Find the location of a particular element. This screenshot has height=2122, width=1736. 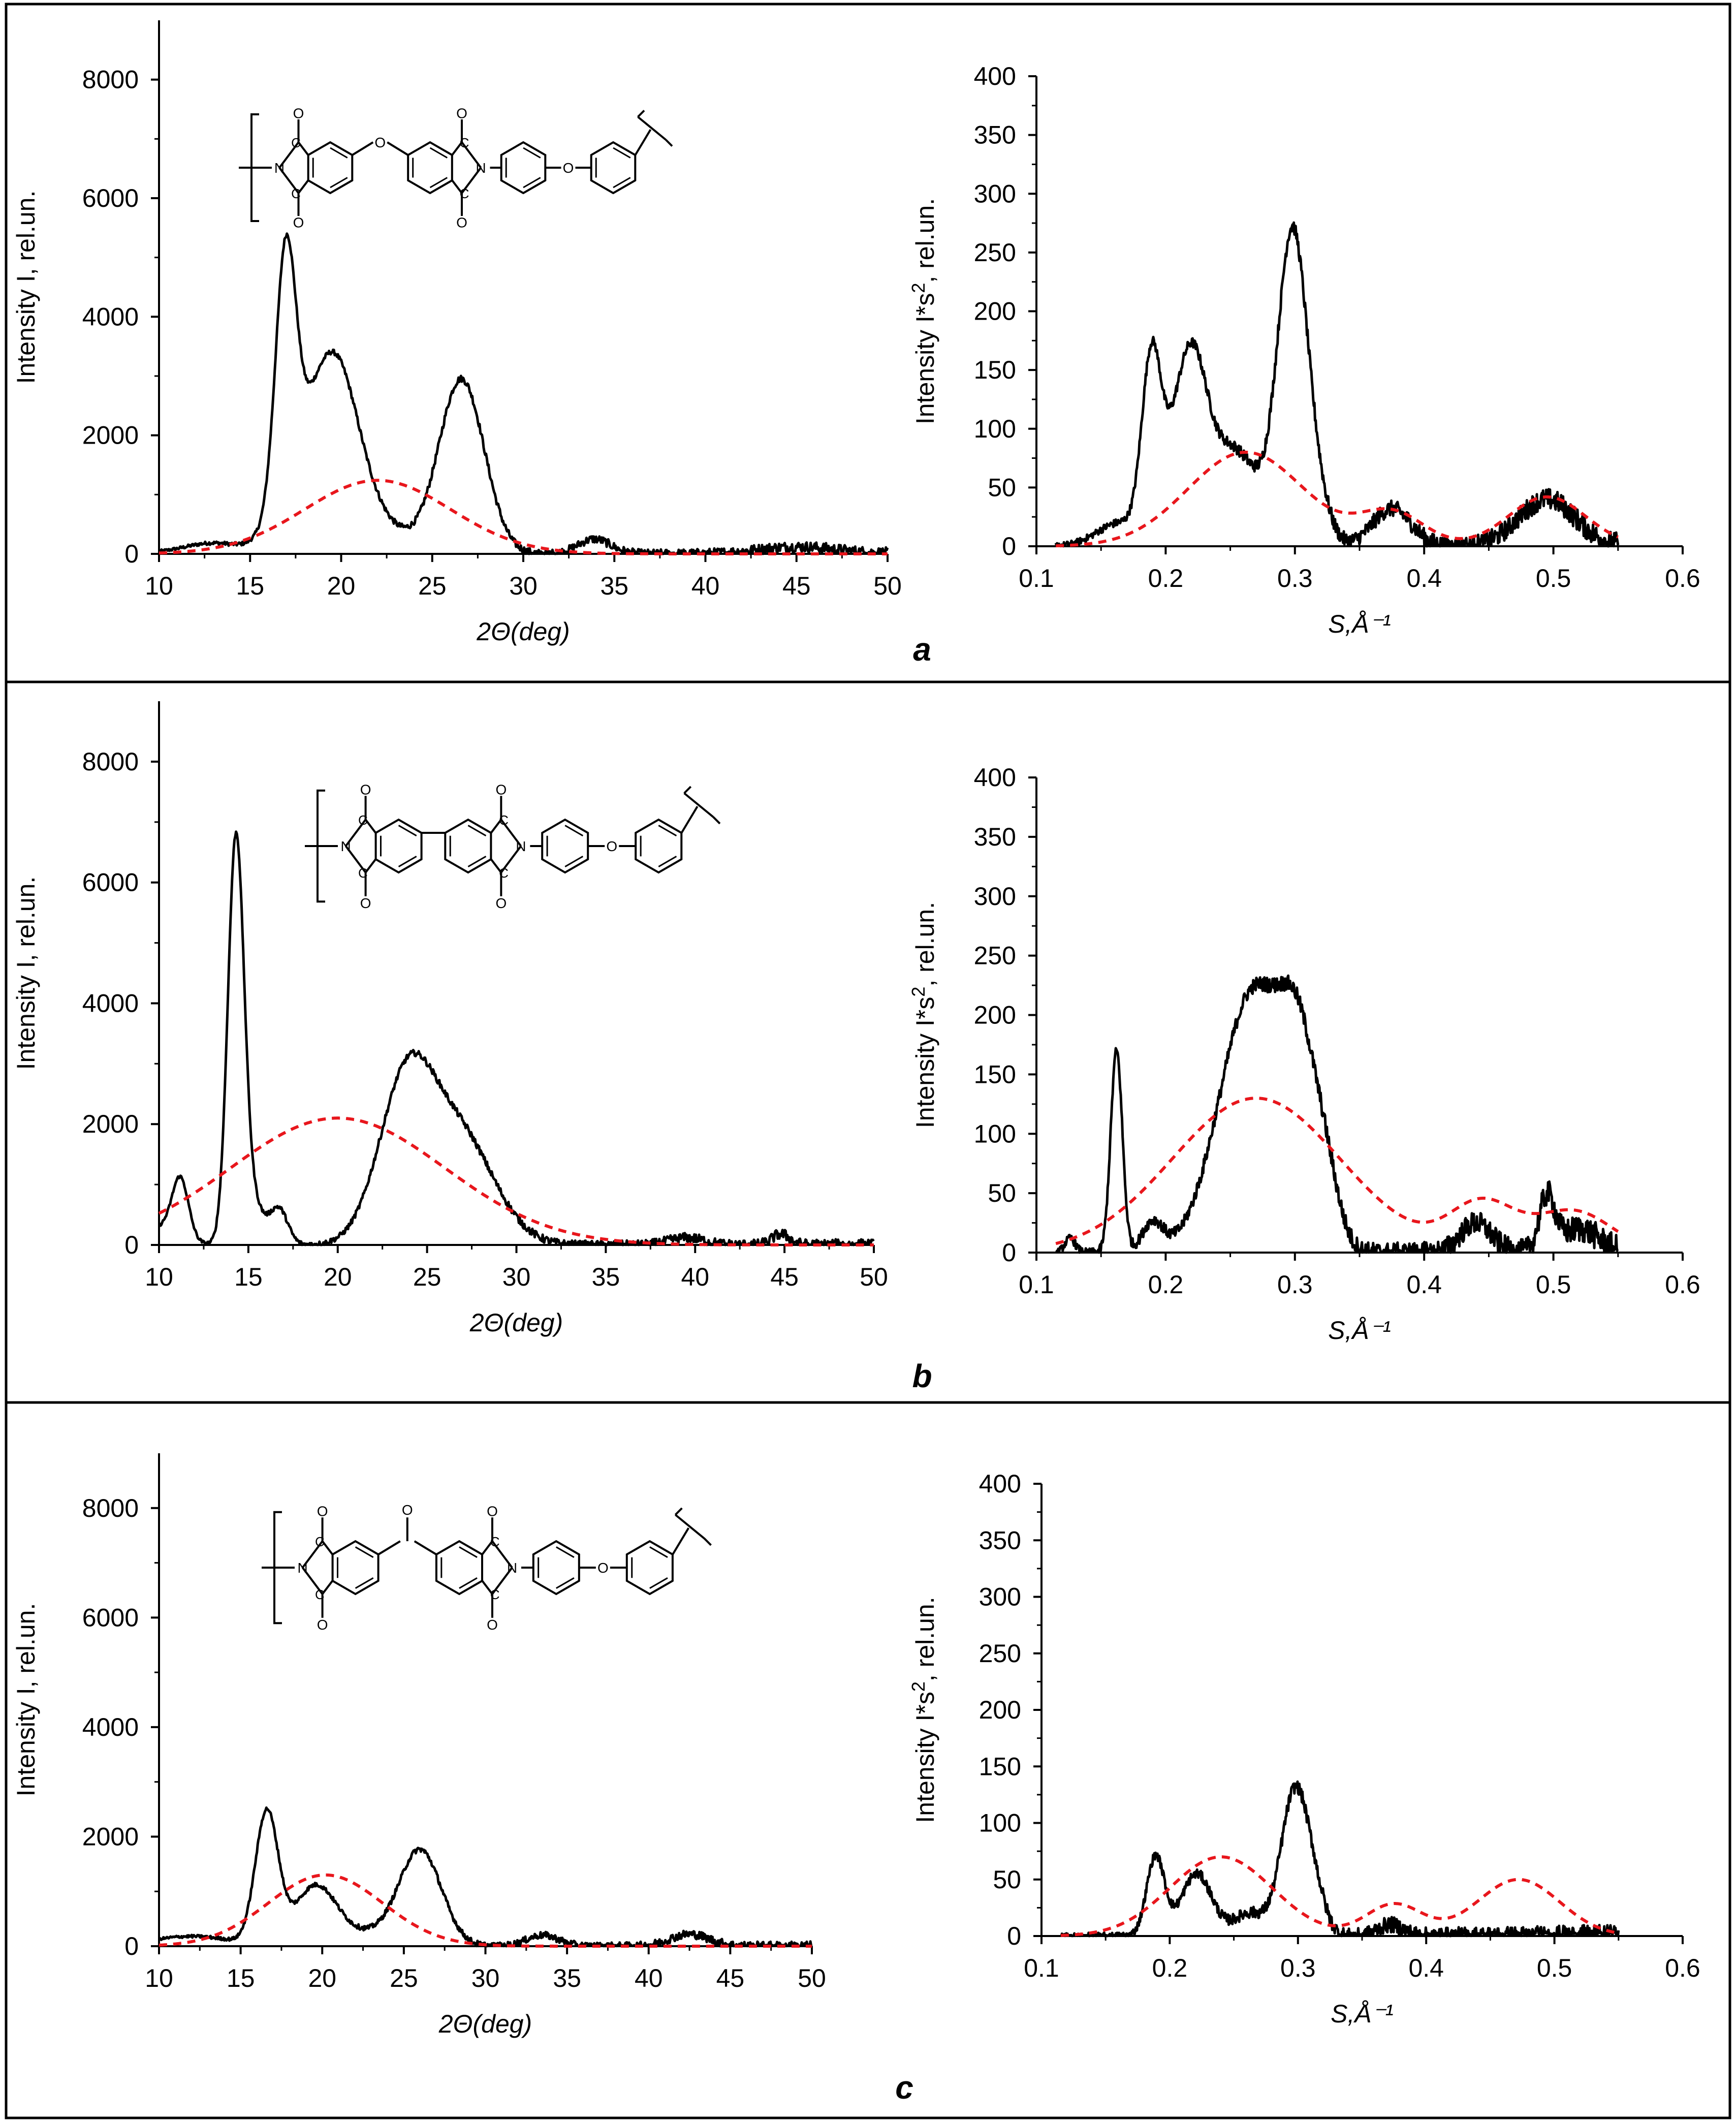

panel-label-b: b is located at coordinates (922, 1376).